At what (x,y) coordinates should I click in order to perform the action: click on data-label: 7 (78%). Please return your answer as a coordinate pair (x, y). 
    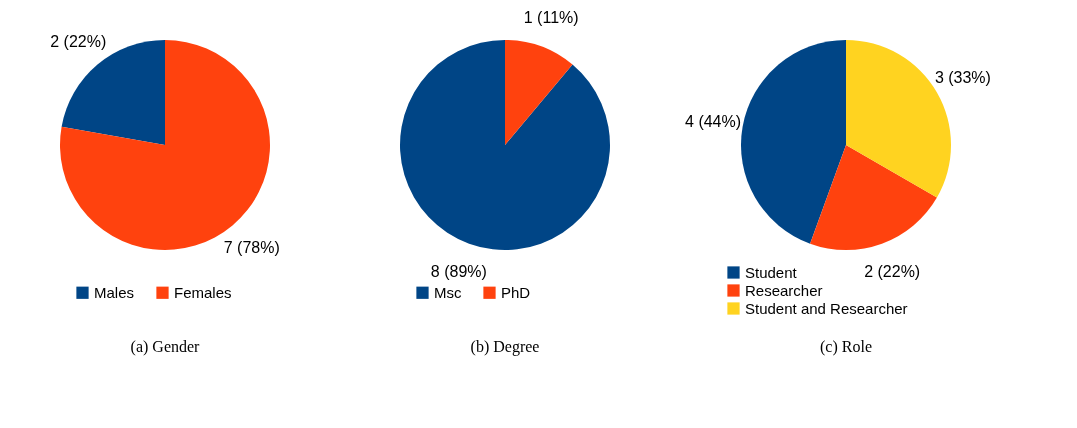
    Looking at the image, I should click on (251, 248).